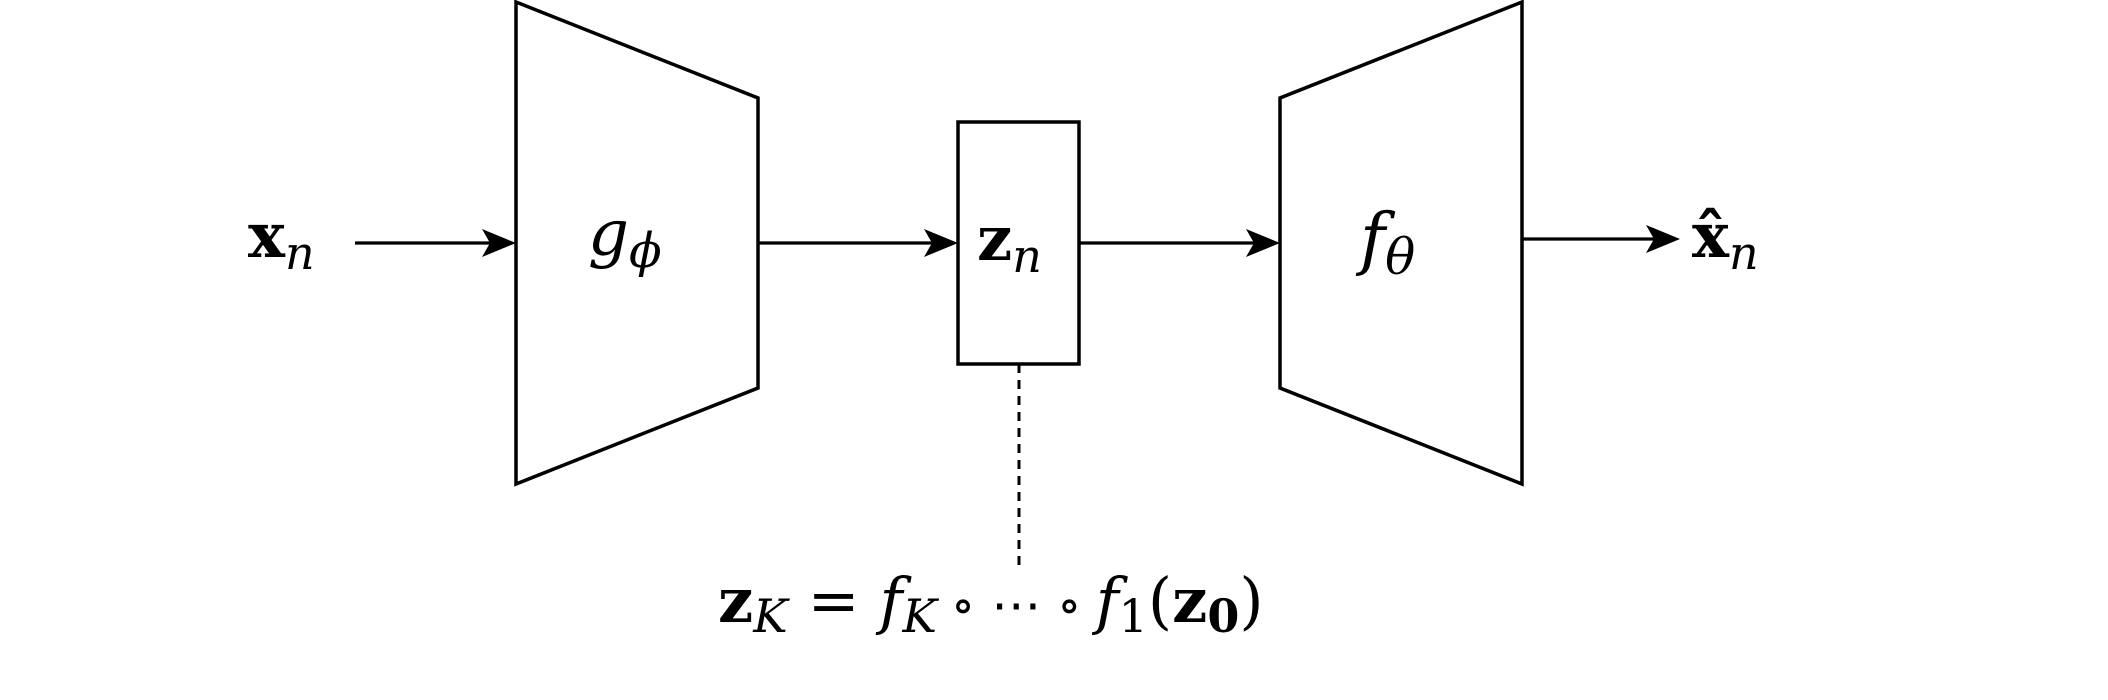 Image resolution: width=2108 pixels, height=700 pixels. Describe the element at coordinates (281, 239) in the screenshot. I see `input-label: xn` at that location.